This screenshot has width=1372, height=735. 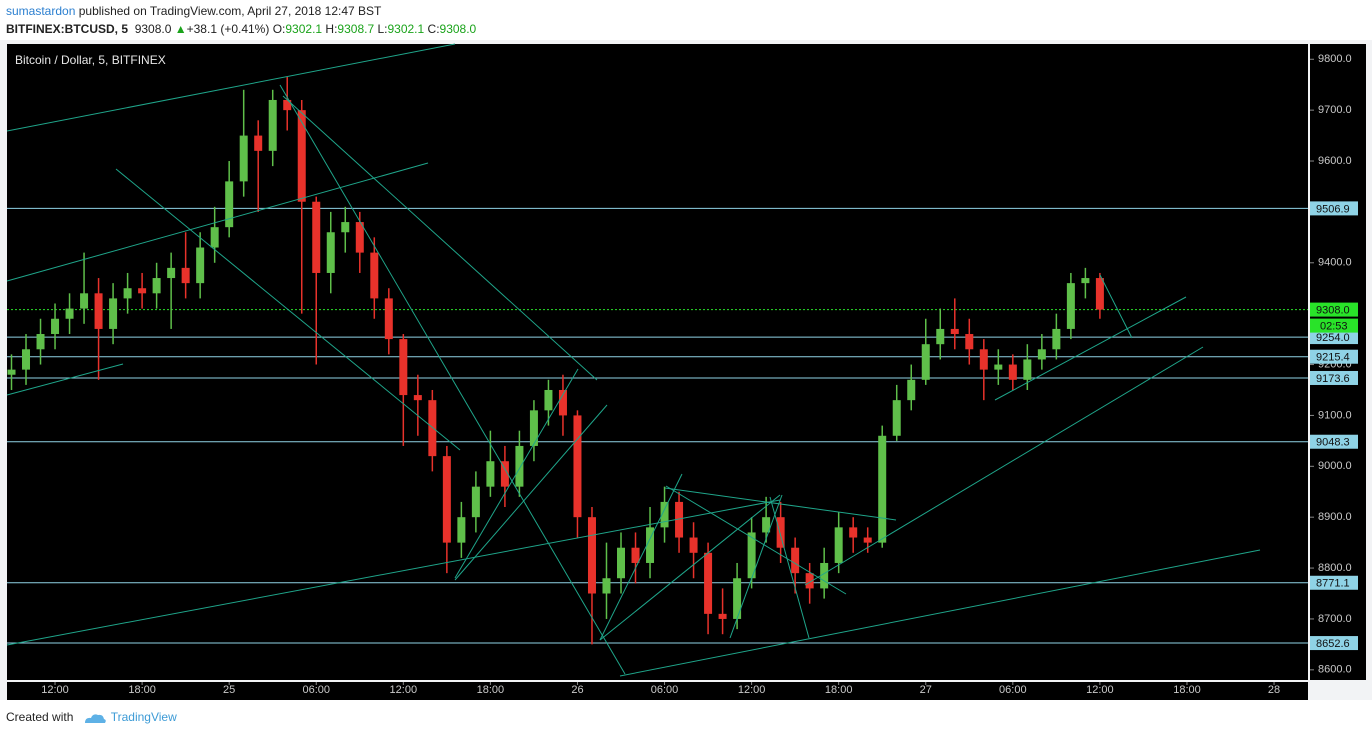 I want to click on current-price-tag, so click(x=1334, y=309).